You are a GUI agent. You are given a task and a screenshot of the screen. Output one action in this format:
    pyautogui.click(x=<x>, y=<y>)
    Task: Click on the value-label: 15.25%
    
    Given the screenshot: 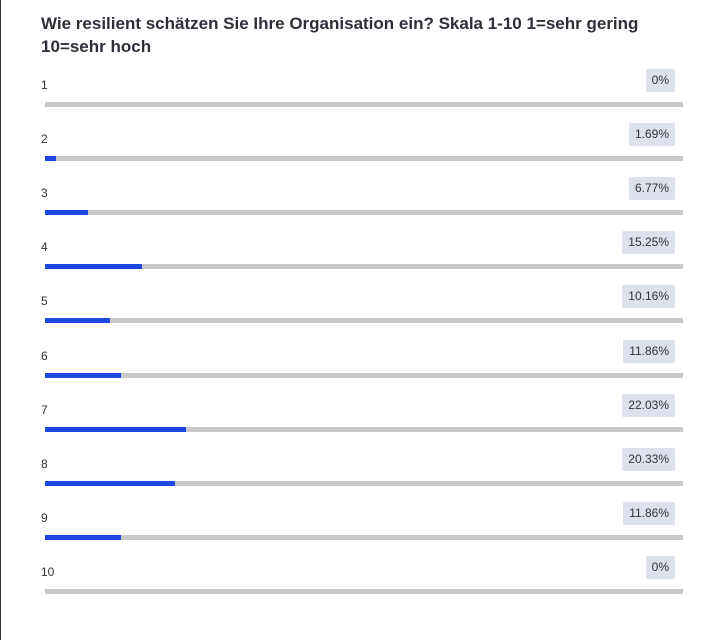 What is the action you would take?
    pyautogui.click(x=648, y=243)
    